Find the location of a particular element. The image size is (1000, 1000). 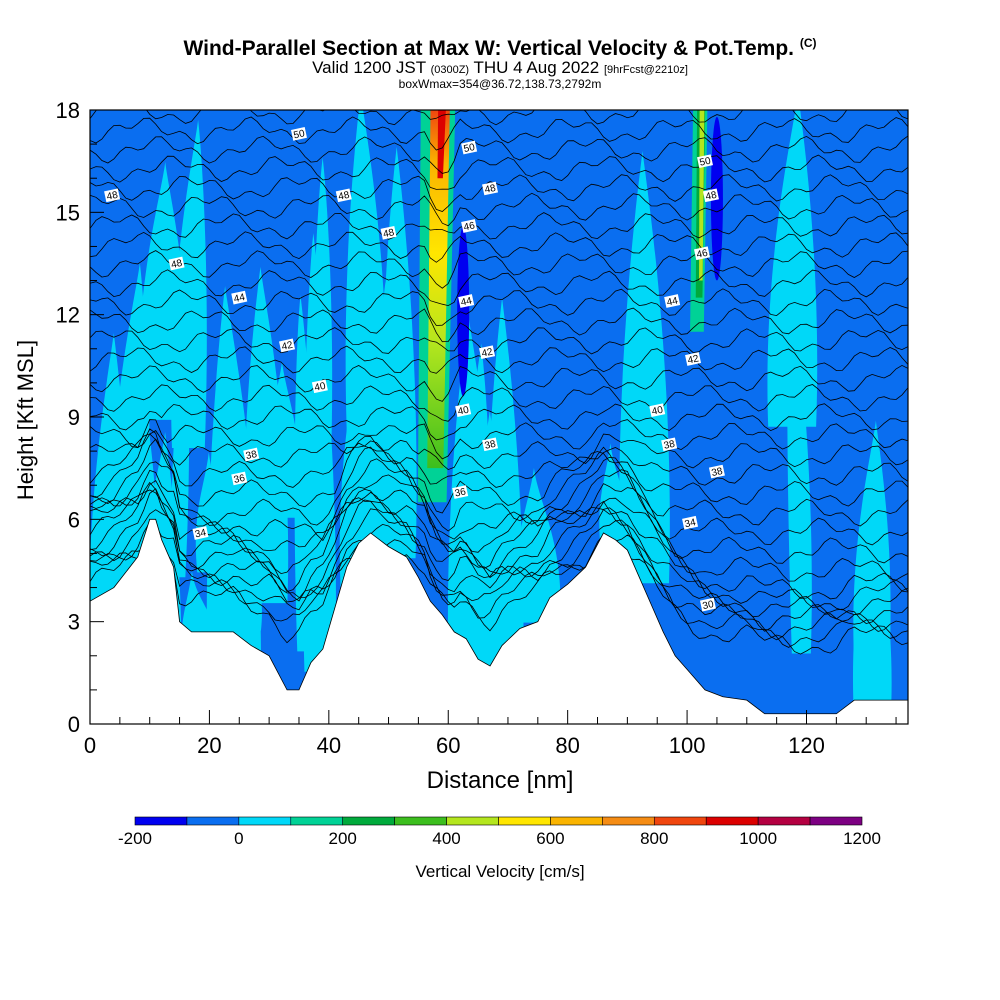

box-info: boxWmax=354@36.72,138.73,2792m is located at coordinates (500, 84).